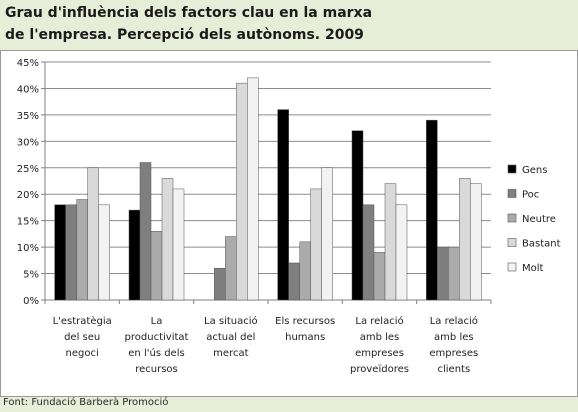 The height and width of the screenshot is (412, 578). What do you see at coordinates (28, 142) in the screenshot?
I see `y-tick-label: 30%` at bounding box center [28, 142].